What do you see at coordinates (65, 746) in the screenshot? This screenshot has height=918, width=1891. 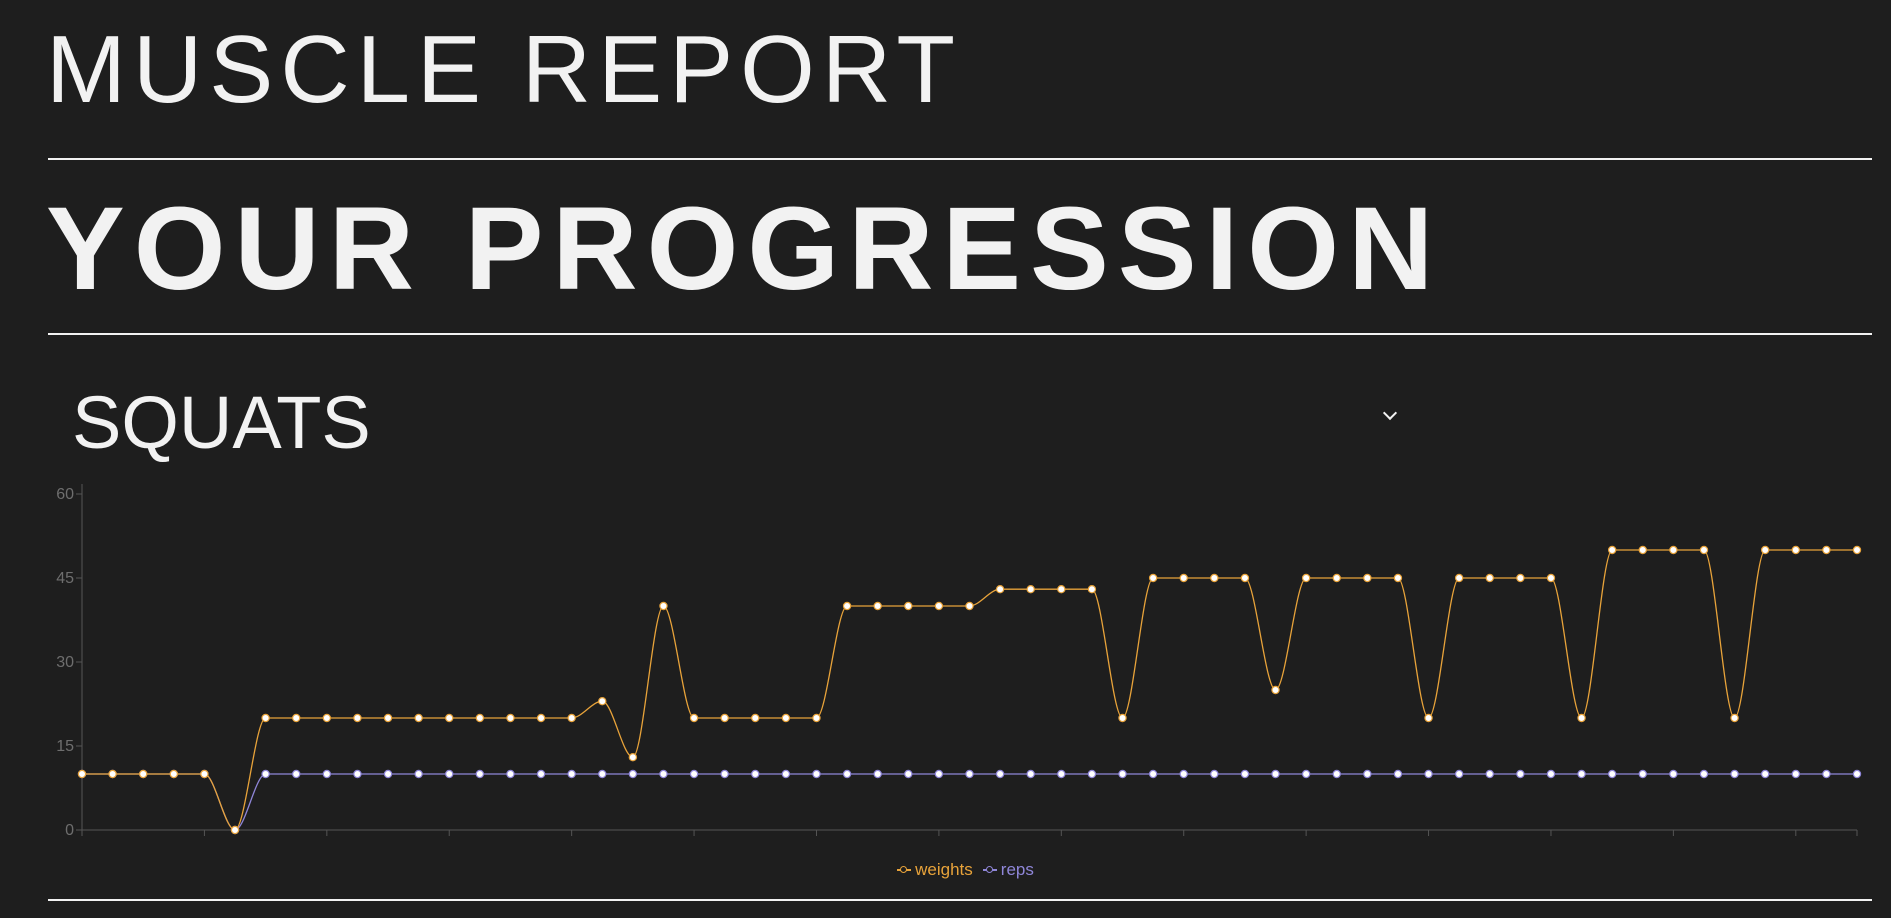 I see `y-tick-label: 15` at bounding box center [65, 746].